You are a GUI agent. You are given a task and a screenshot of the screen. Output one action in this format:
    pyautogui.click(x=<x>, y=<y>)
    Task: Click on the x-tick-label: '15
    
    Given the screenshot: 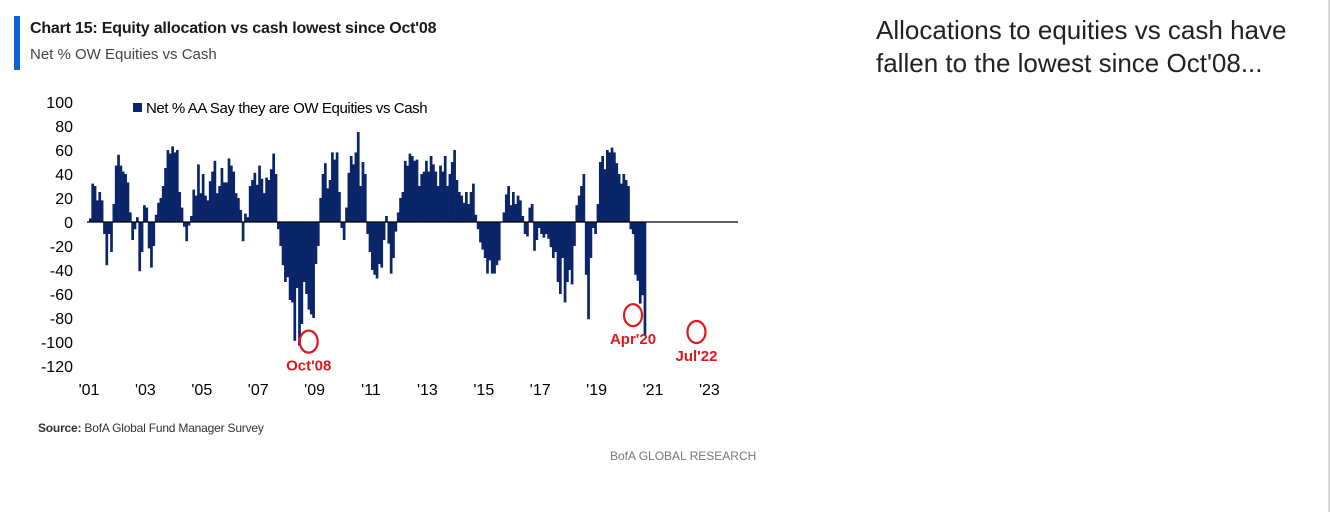 What is the action you would take?
    pyautogui.click(x=483, y=390)
    